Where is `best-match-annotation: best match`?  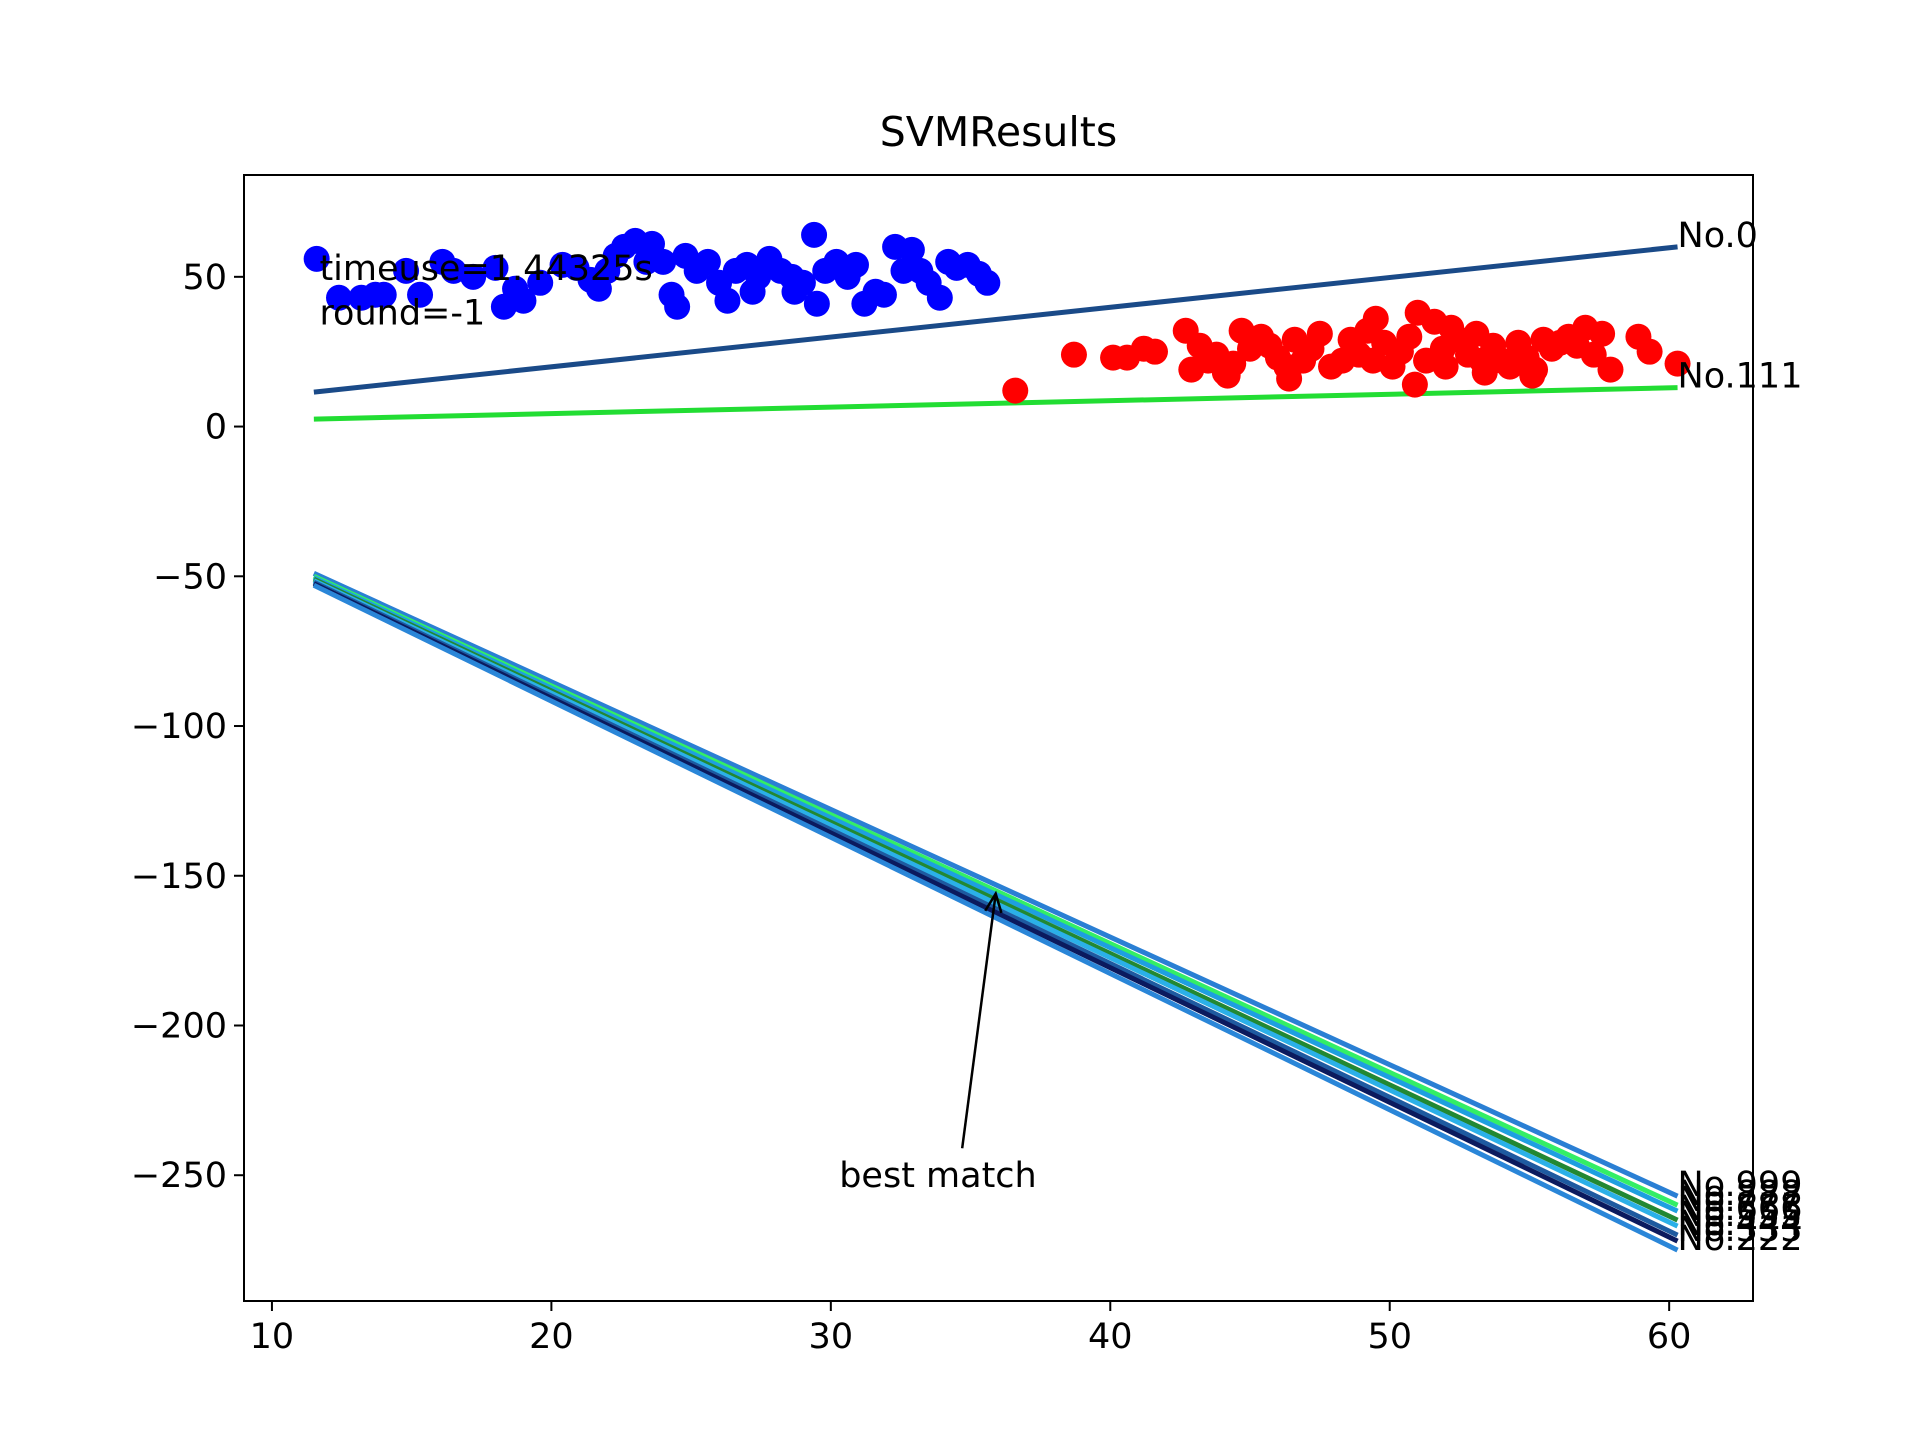 best-match-annotation: best match is located at coordinates (938, 1176).